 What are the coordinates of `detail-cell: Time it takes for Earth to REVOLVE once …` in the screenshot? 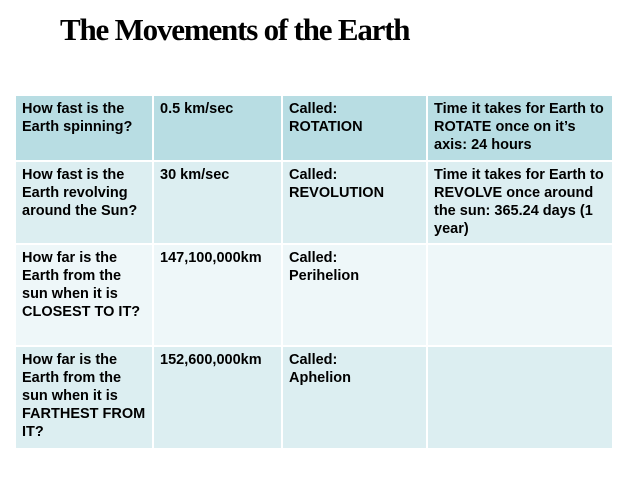 It's located at (519, 203).